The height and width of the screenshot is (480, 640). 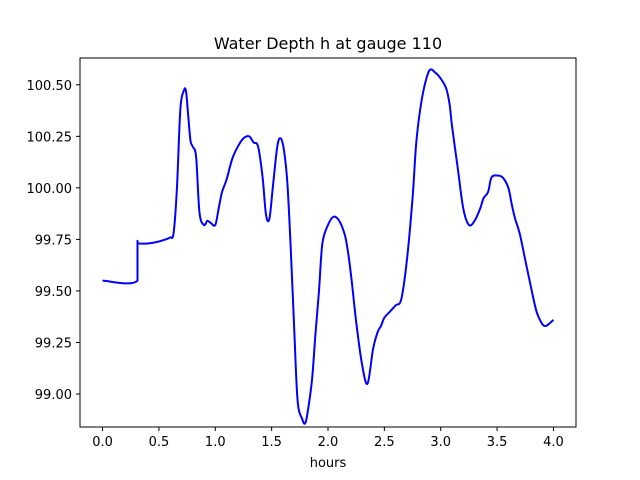 I want to click on y-tick-label: 100.25, so click(x=50, y=137).